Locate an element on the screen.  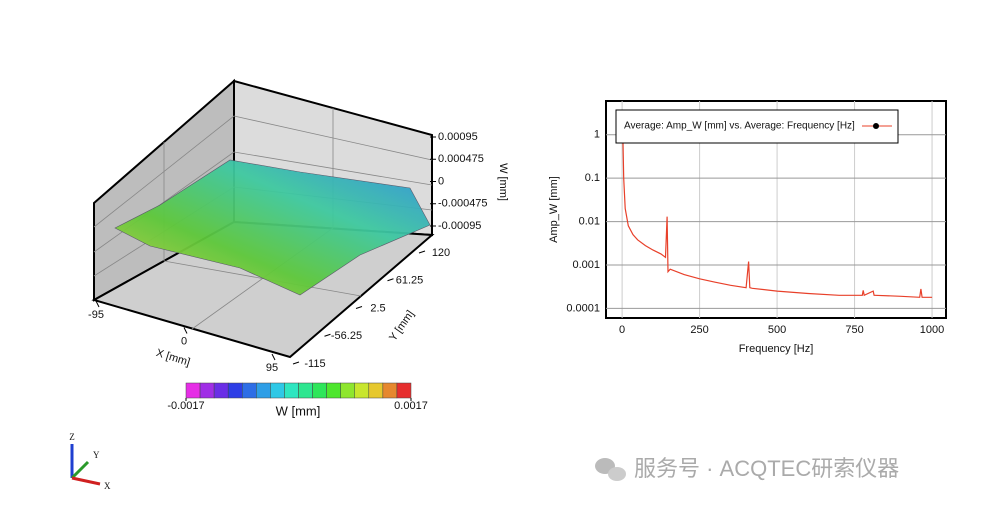
y-tick-label: 0.1 is located at coordinates (592, 178).